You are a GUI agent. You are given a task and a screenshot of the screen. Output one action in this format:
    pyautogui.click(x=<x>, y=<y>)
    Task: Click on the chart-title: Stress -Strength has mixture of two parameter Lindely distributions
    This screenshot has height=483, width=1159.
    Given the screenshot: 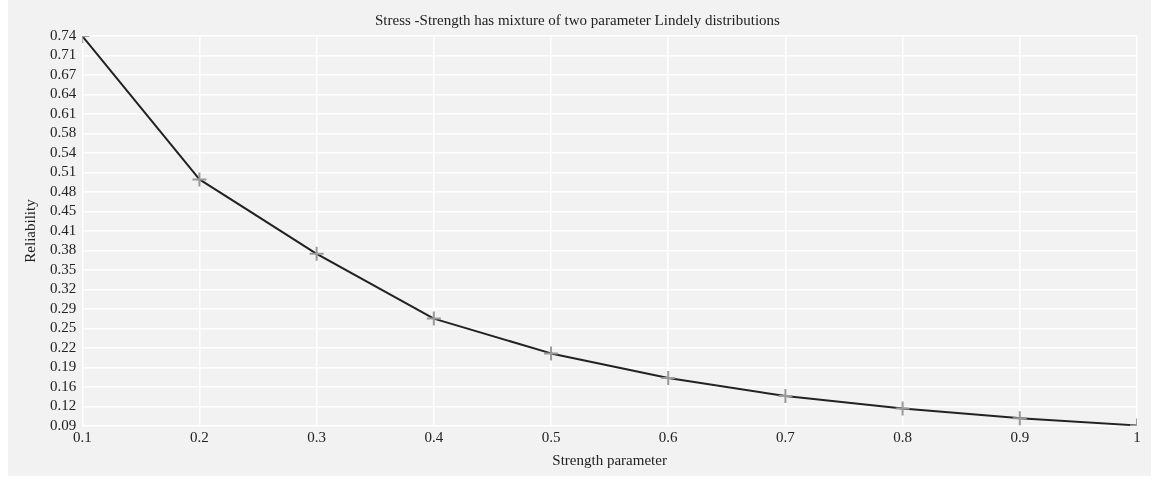 What is the action you would take?
    pyautogui.click(x=578, y=19)
    